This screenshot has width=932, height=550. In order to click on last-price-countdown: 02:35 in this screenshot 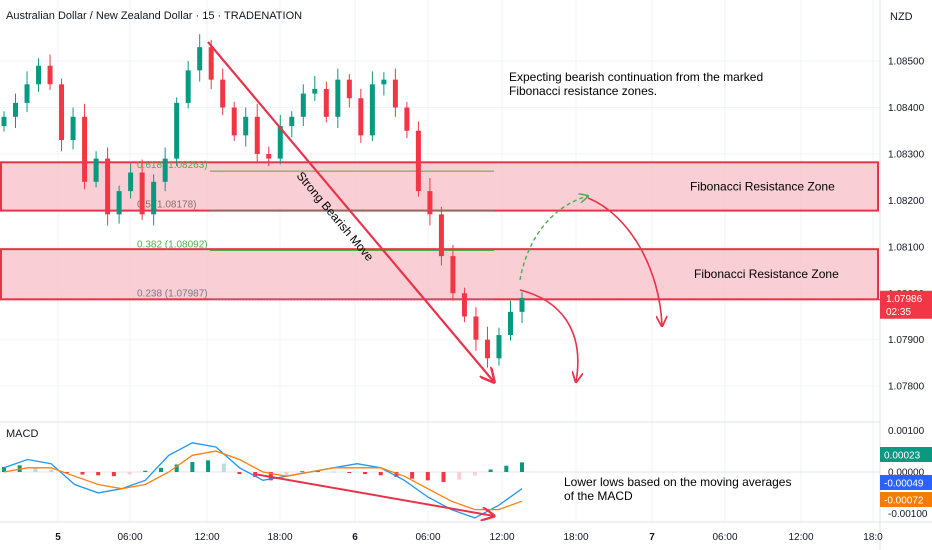, I will do `click(898, 312)`.